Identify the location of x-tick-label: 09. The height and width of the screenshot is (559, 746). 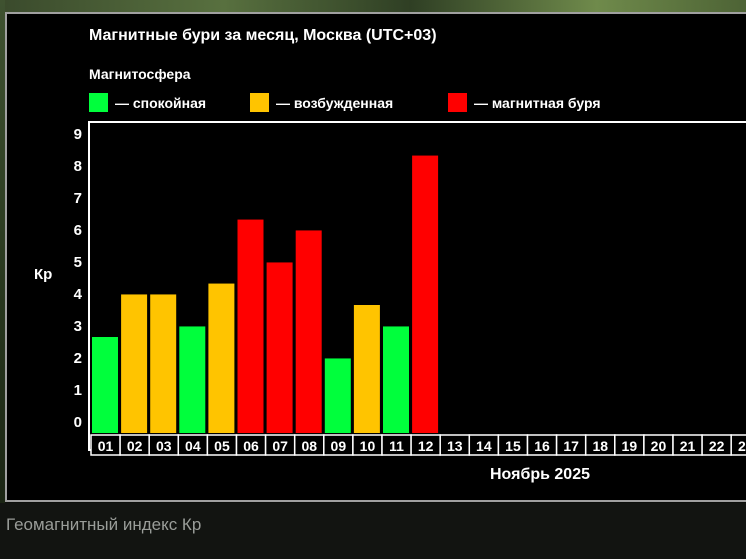
(339, 446).